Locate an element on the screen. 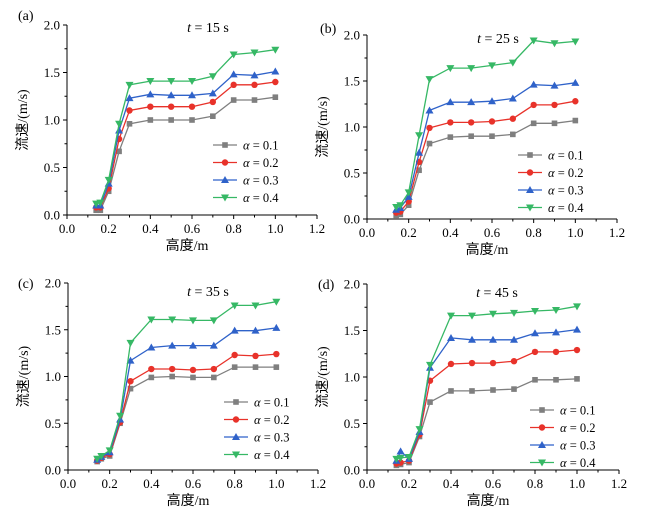 The image size is (650, 517). x-tick-label: 1.0 is located at coordinates (275, 228).